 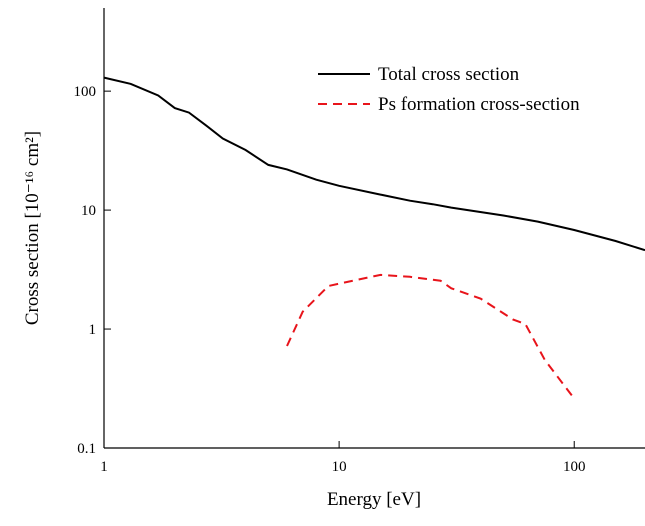 I want to click on x-axis-label: Energy [eV], so click(x=374, y=499).